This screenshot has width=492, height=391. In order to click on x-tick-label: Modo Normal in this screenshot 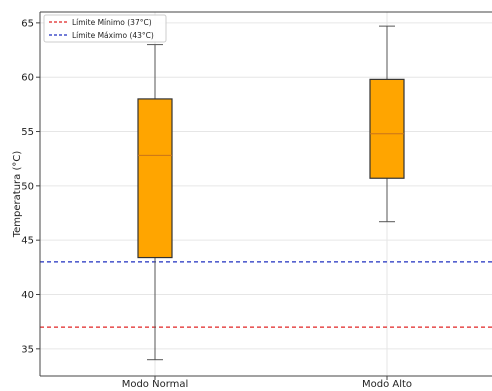, I will do `click(155, 383)`.